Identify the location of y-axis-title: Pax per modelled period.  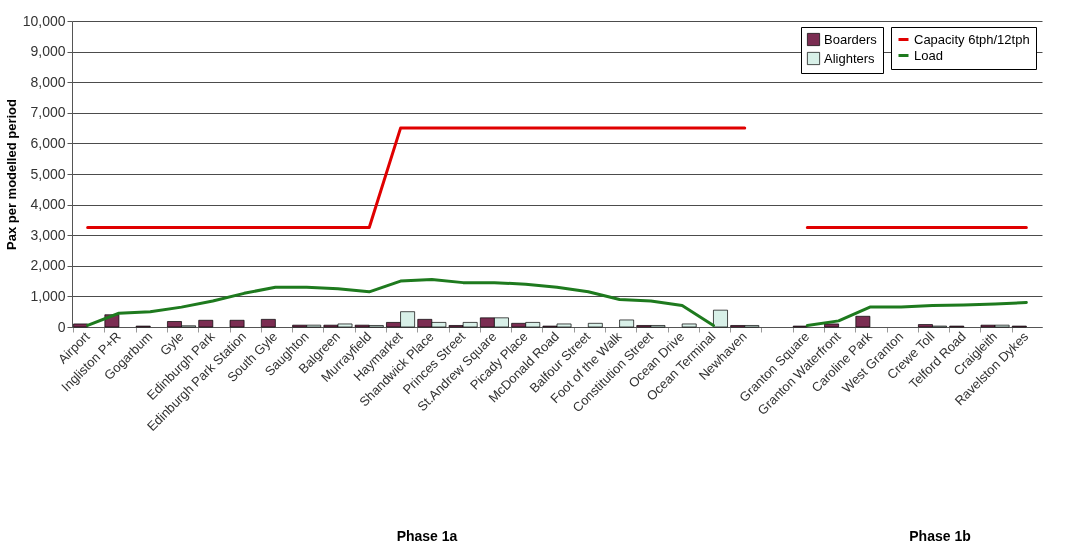
(11, 174).